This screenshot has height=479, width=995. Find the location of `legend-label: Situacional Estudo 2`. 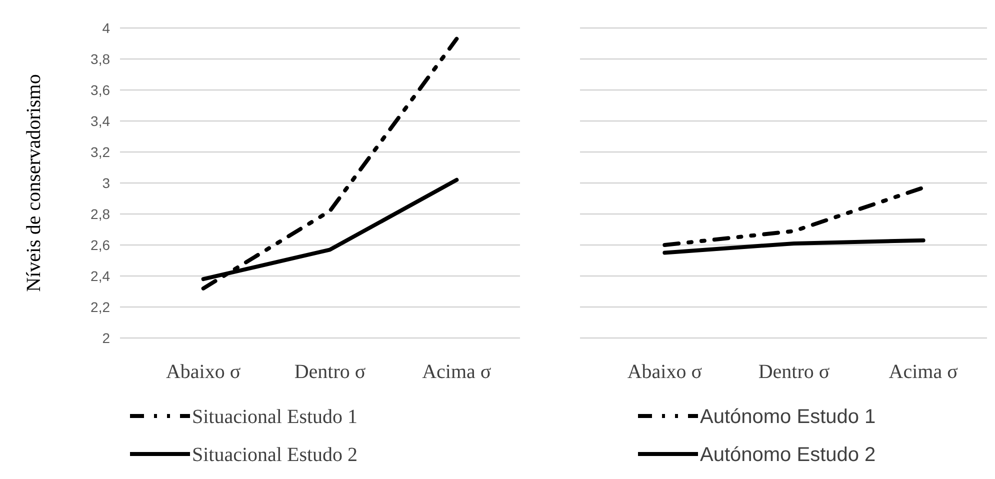

legend-label: Situacional Estudo 2 is located at coordinates (275, 455).